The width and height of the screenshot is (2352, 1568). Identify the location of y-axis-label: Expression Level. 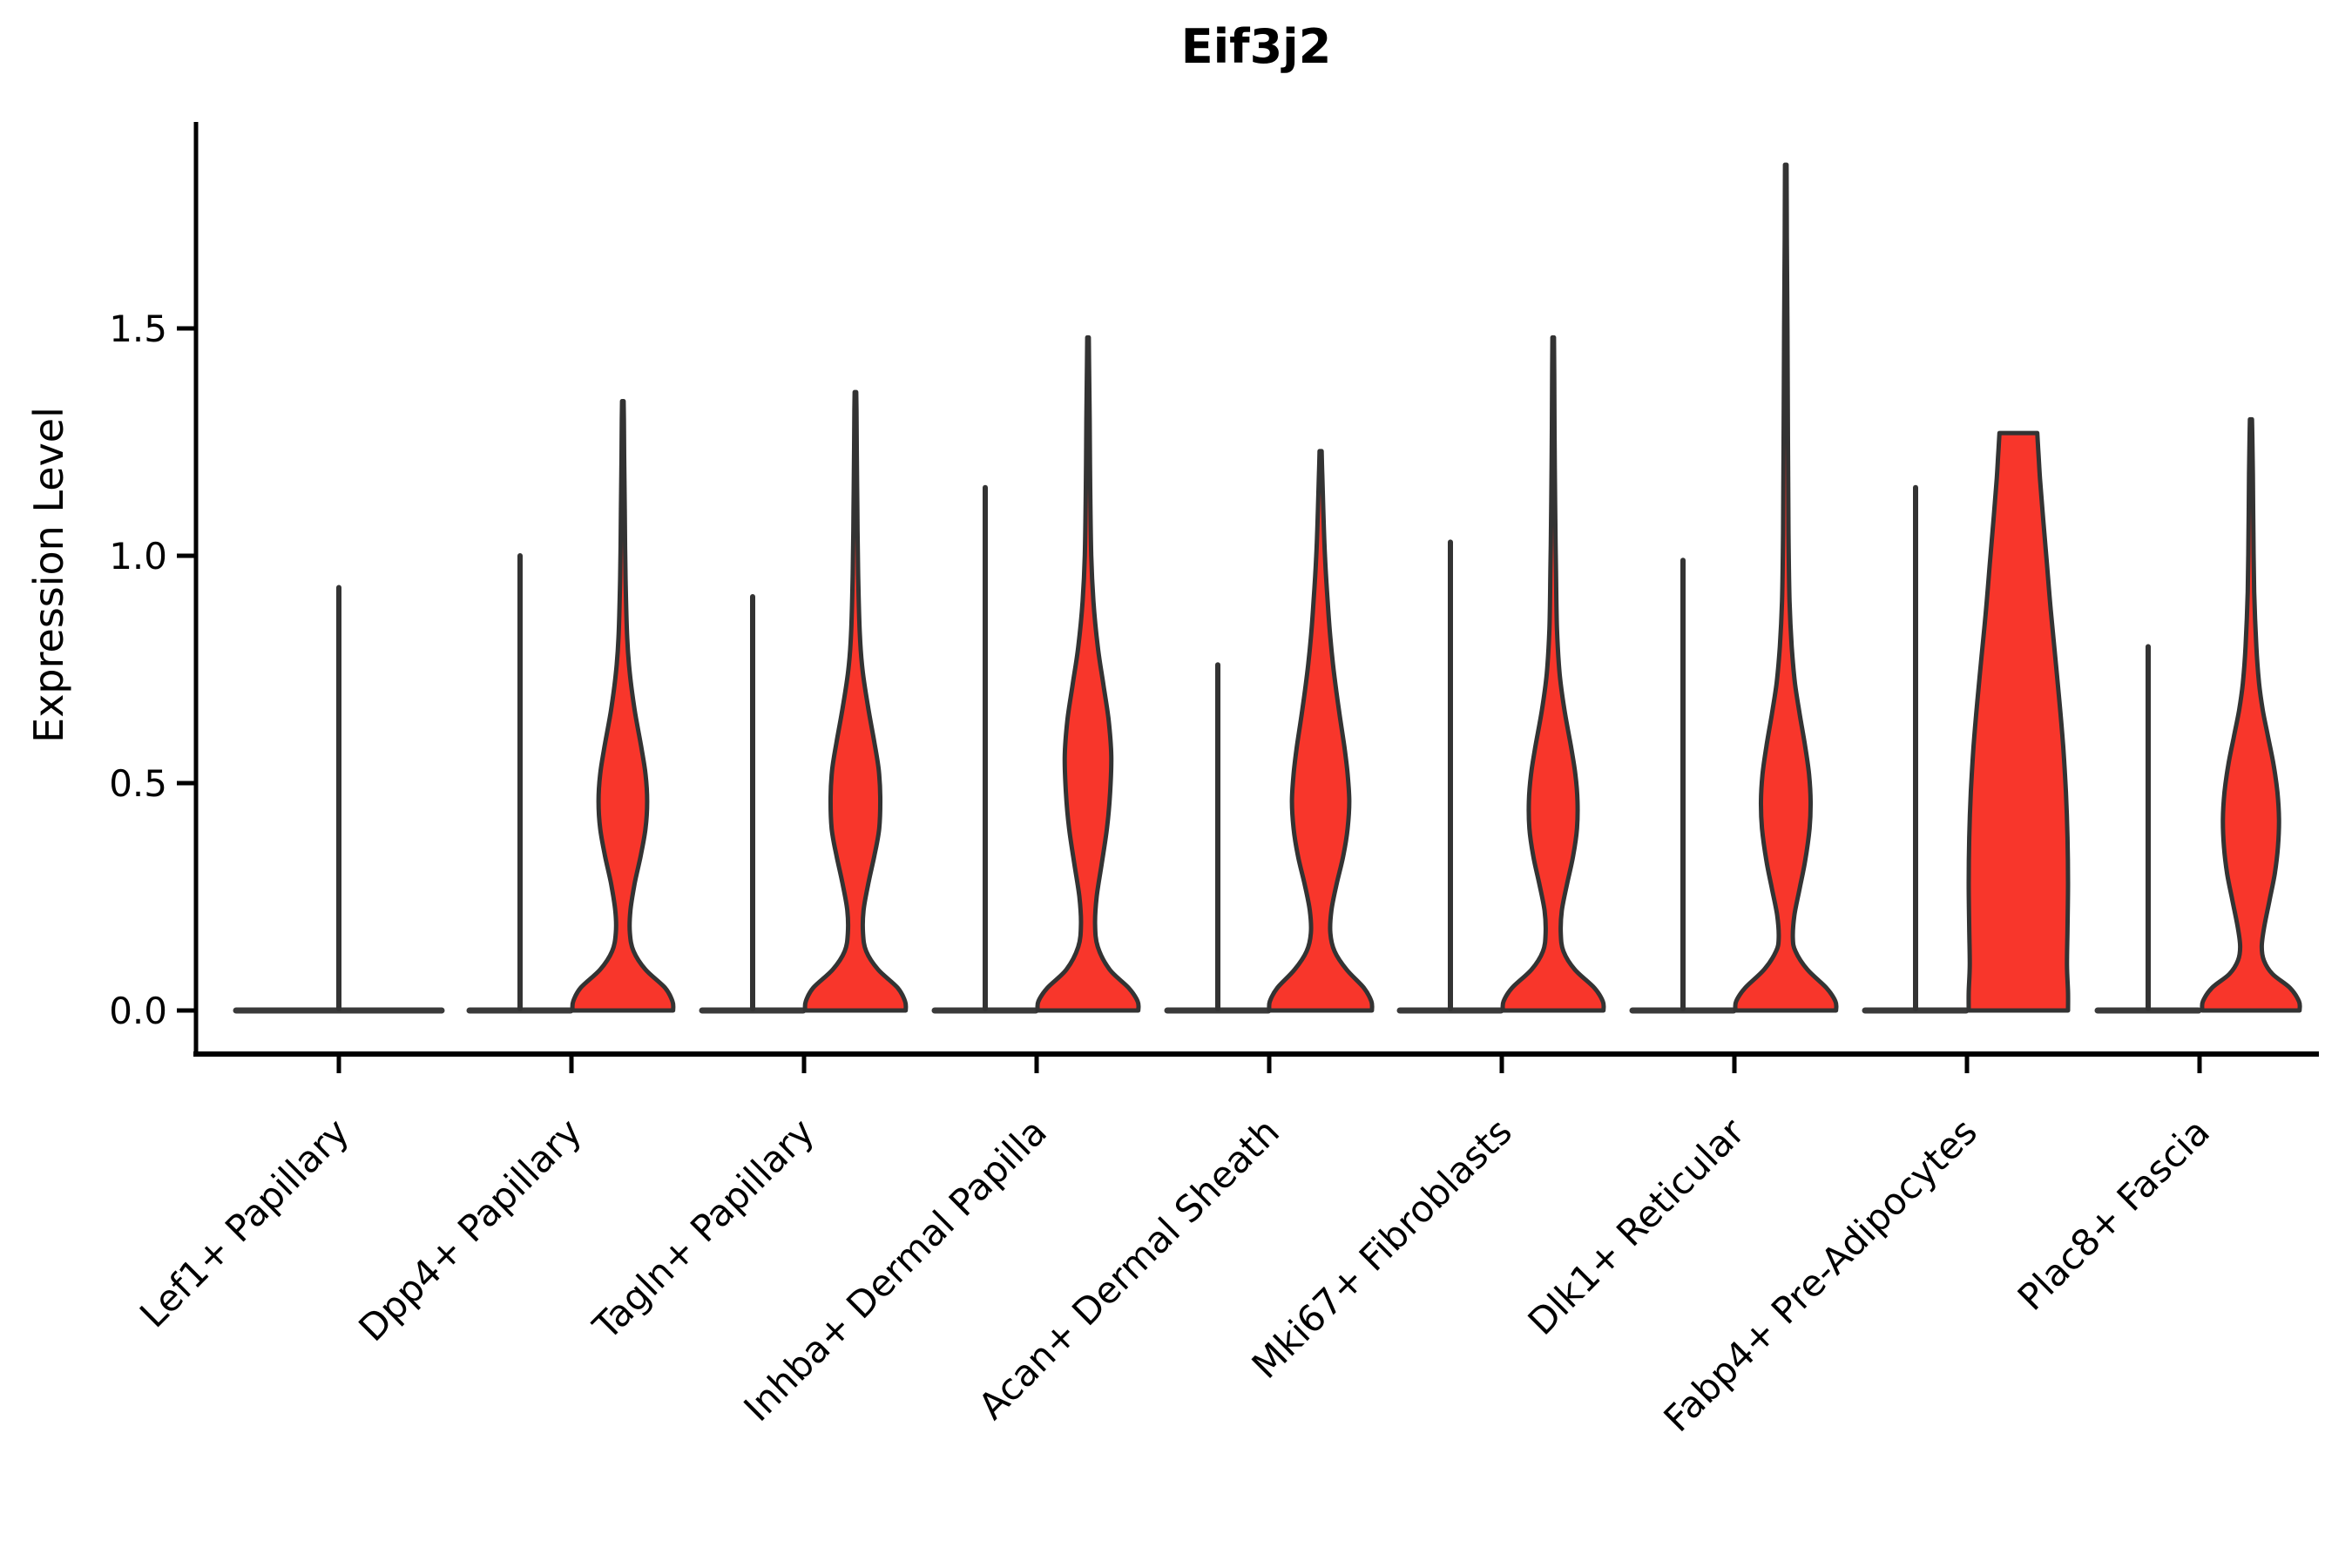
(48, 575).